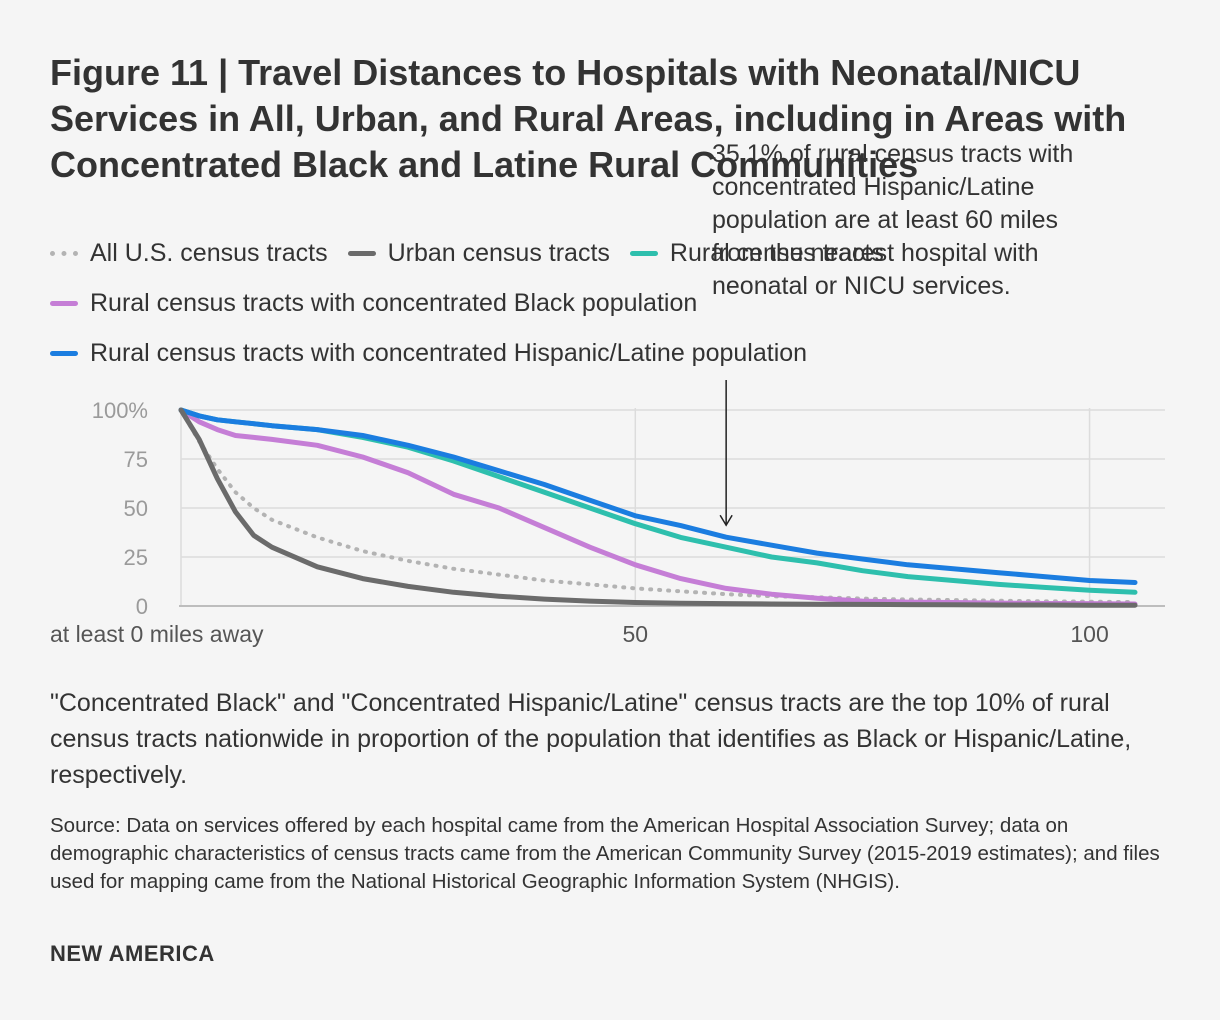 The width and height of the screenshot is (1220, 1020). Describe the element at coordinates (157, 634) in the screenshot. I see `x-tick-label-0: at least 0 miles away` at that location.